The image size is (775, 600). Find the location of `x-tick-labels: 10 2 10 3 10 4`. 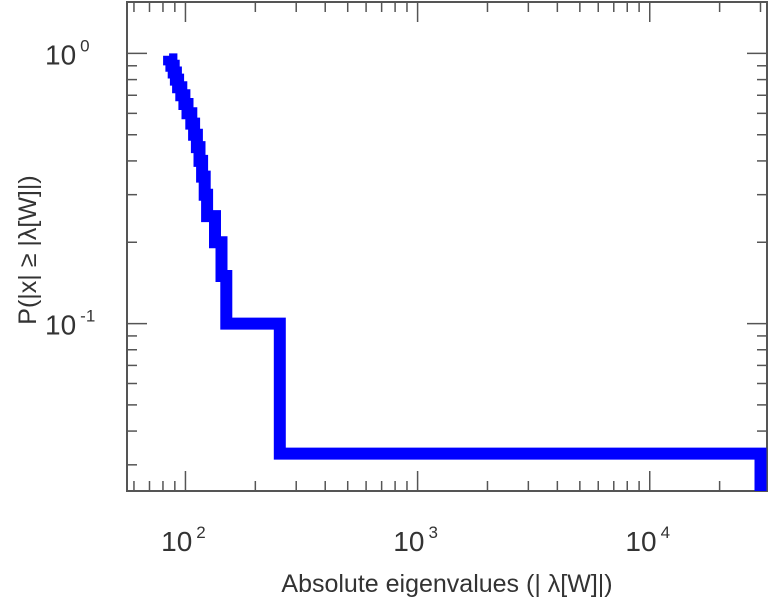

x-tick-labels: 10 2 10 3 10 4 is located at coordinates (415, 540).